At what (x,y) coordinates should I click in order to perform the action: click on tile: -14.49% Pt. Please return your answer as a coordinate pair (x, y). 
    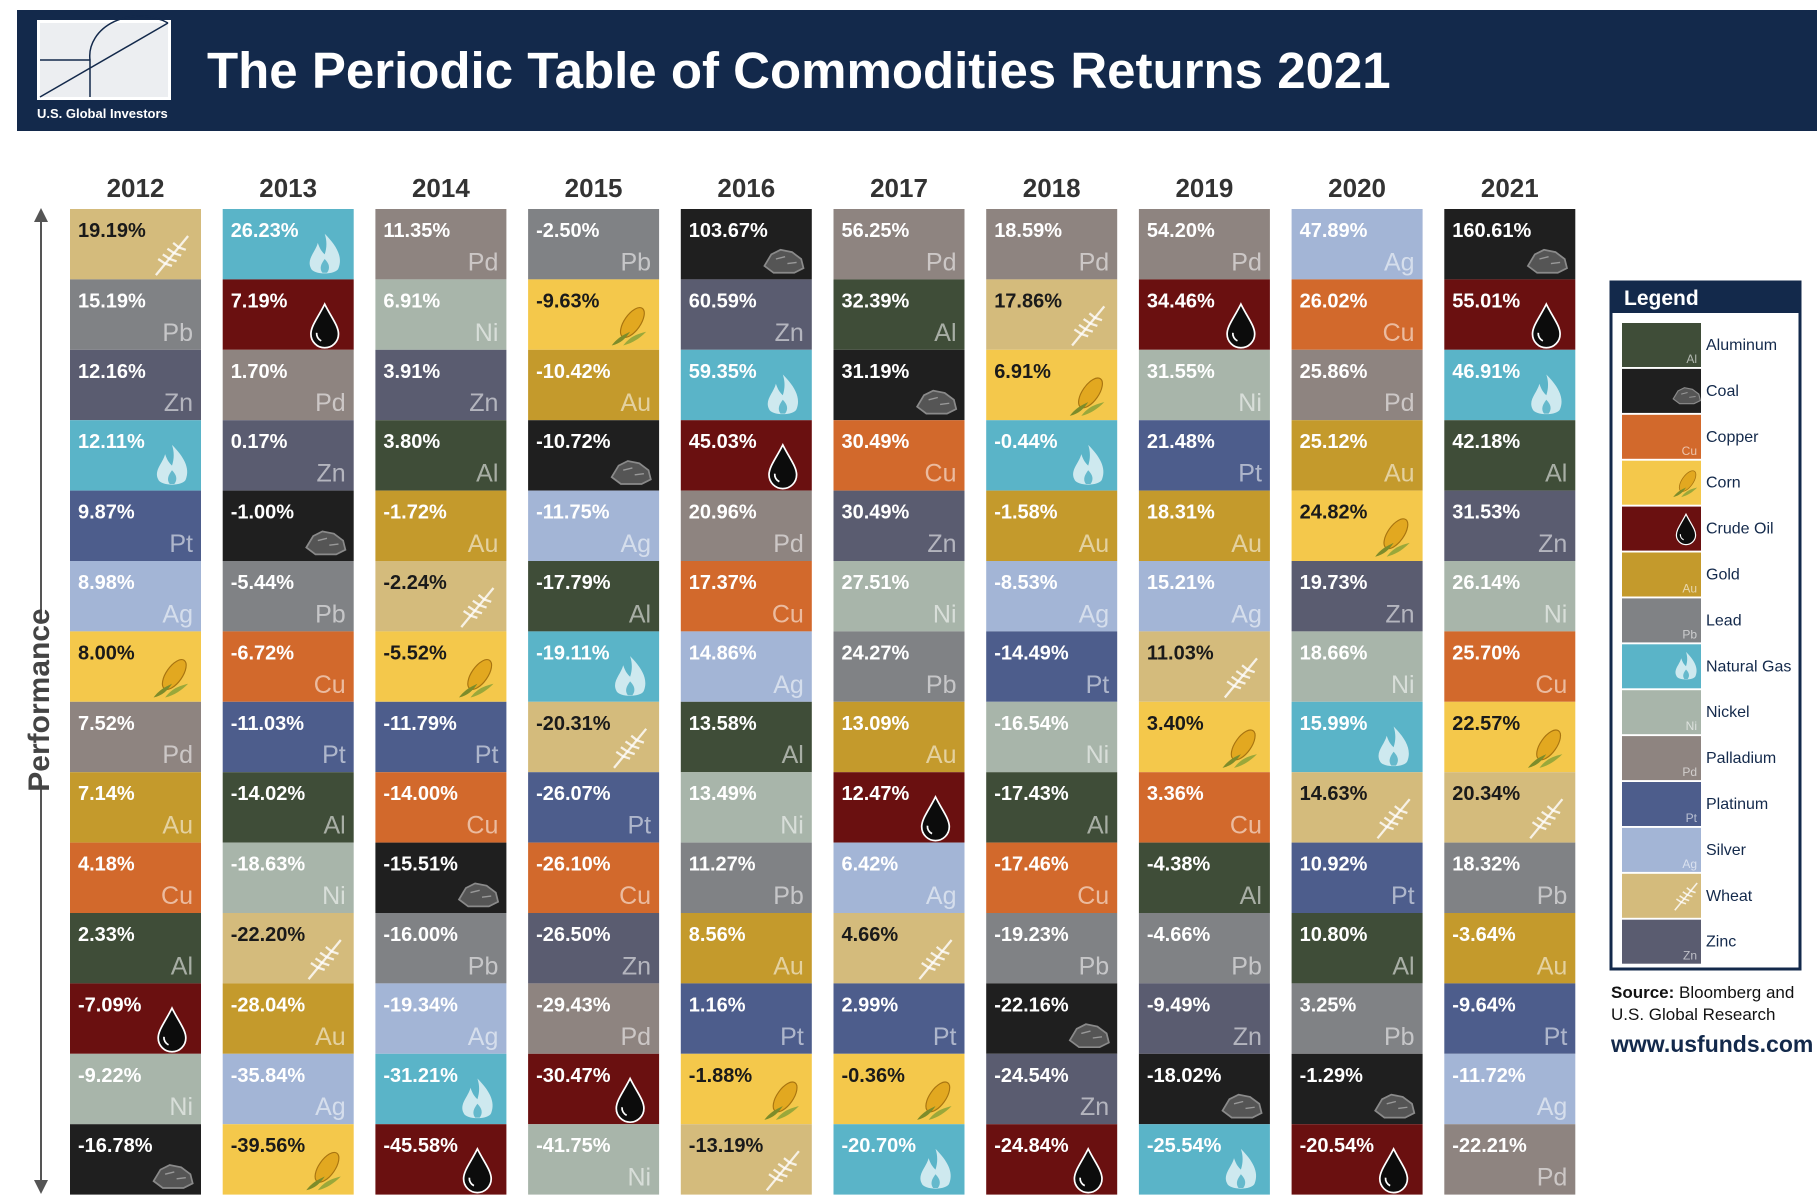
    Looking at the image, I should click on (1052, 666).